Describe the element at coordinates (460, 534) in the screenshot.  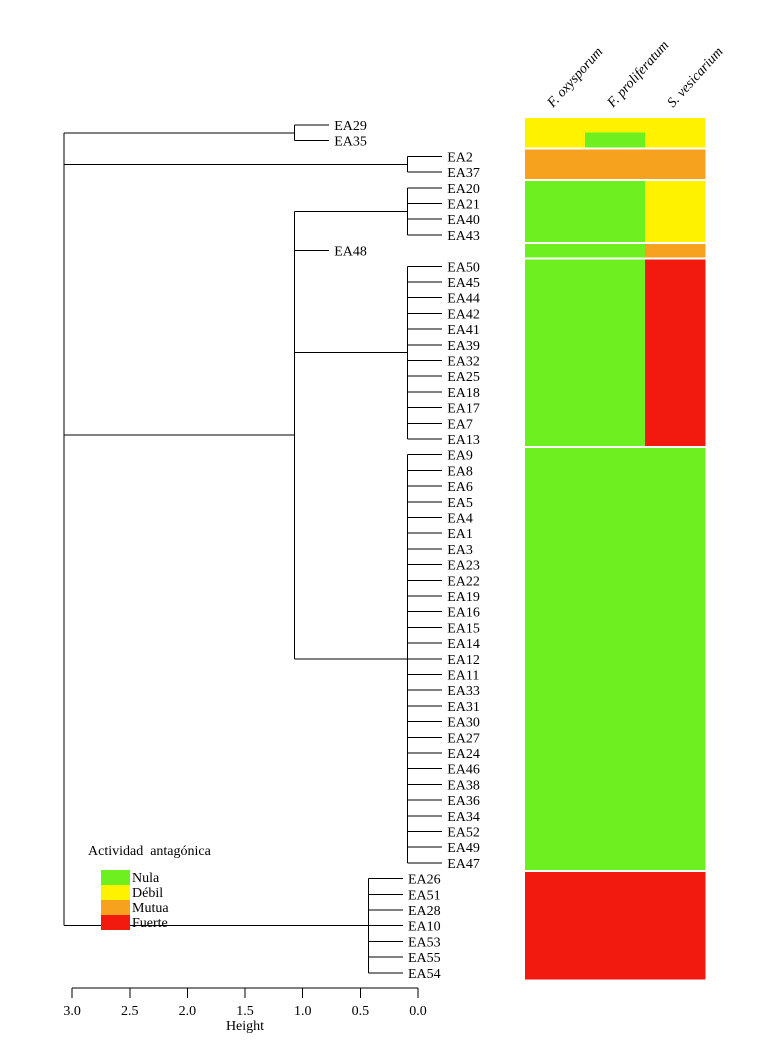
I see `leaf-label: EA1` at that location.